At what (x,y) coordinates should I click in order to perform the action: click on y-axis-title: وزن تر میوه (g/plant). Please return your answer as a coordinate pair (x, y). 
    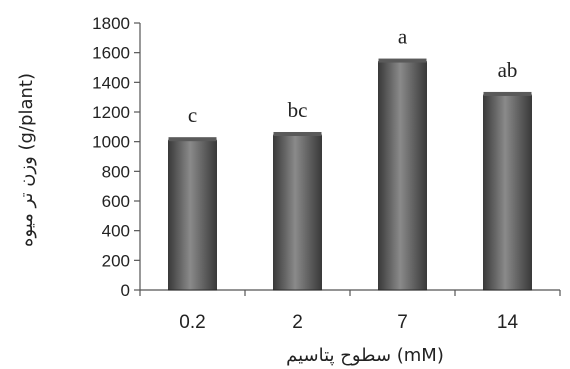
    Looking at the image, I should click on (26, 160).